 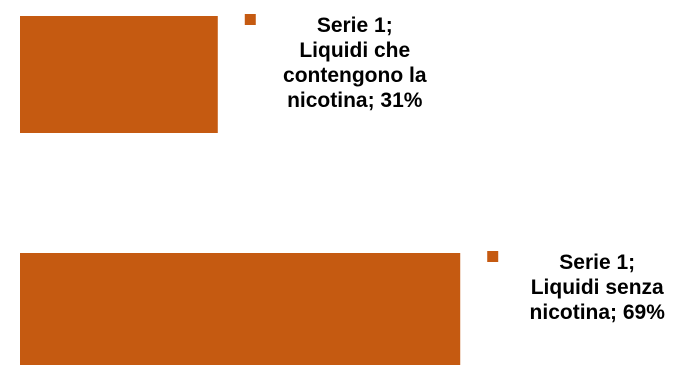 I want to click on data-label-2: Serie 1; Liquidi senza nicotina; 69%, so click(x=598, y=287).